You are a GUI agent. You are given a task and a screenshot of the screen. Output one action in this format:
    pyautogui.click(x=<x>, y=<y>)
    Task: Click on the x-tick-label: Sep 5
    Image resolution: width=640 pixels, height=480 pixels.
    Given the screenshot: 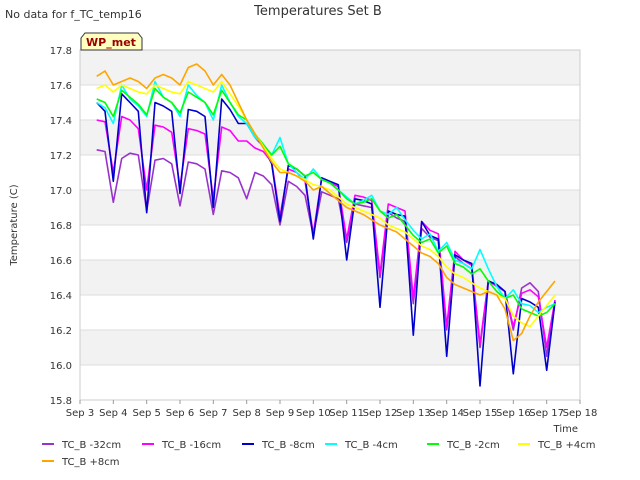 What is the action you would take?
    pyautogui.click(x=146, y=413)
    